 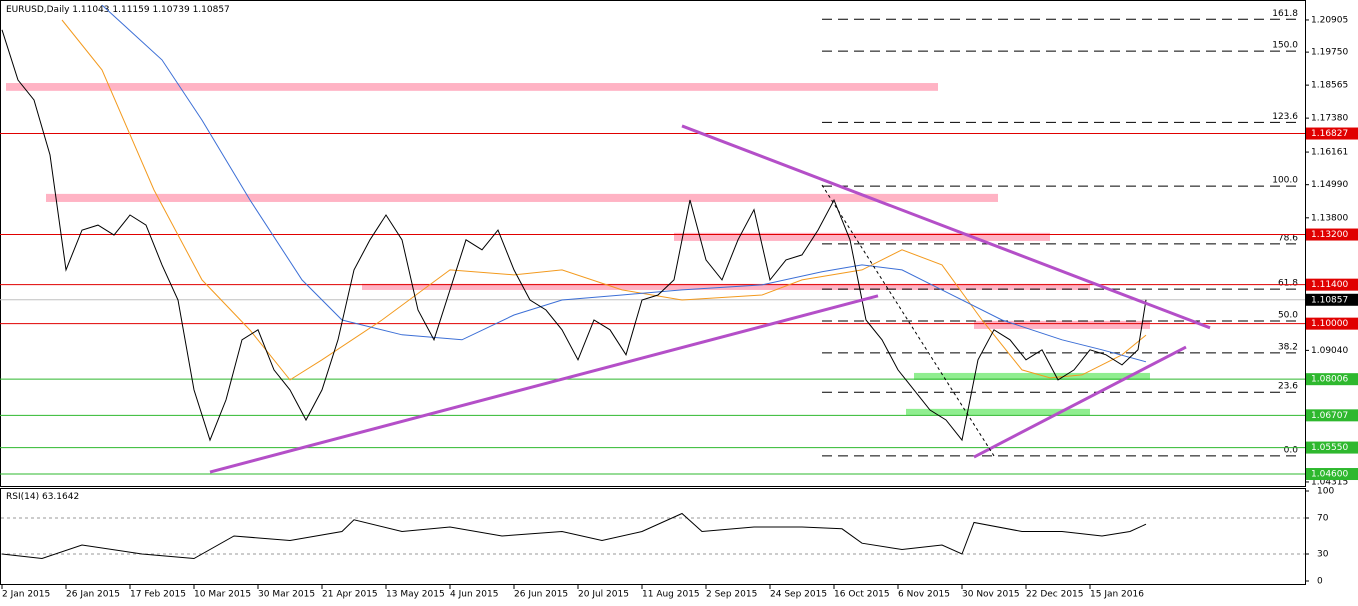 What do you see at coordinates (1329, 153) in the screenshot?
I see `y-tick-label: 1.16161` at bounding box center [1329, 153].